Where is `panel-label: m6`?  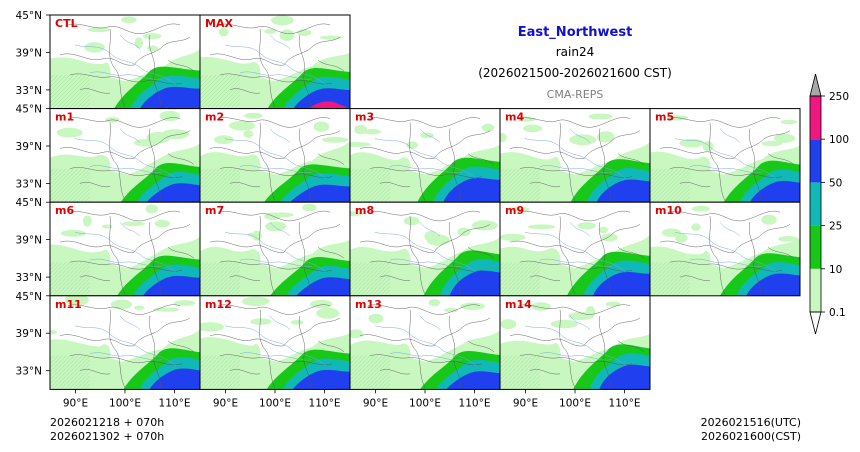
panel-label: m6 is located at coordinates (64, 210).